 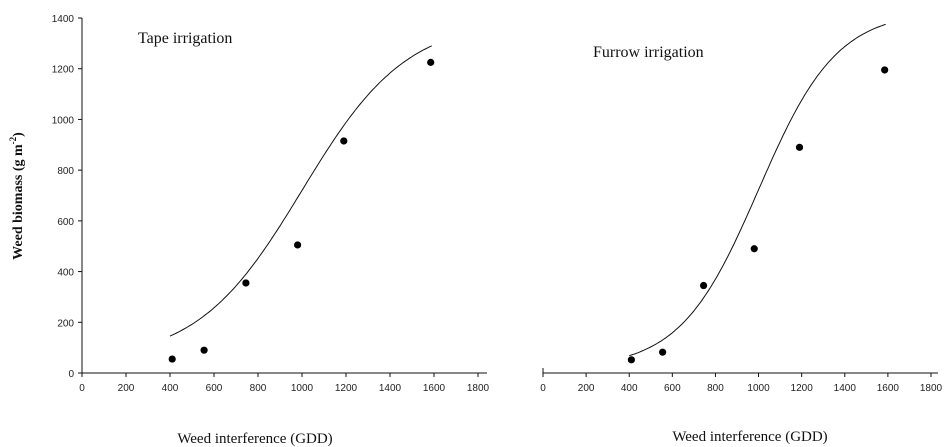 I want to click on y-axis-label: Weed biomass (g m-2), so click(x=17, y=196).